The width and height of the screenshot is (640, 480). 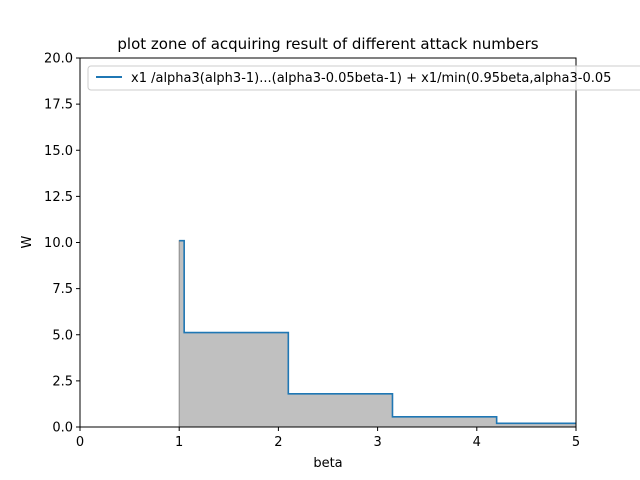 What do you see at coordinates (58, 59) in the screenshot?
I see `y-tick-label: 20.0` at bounding box center [58, 59].